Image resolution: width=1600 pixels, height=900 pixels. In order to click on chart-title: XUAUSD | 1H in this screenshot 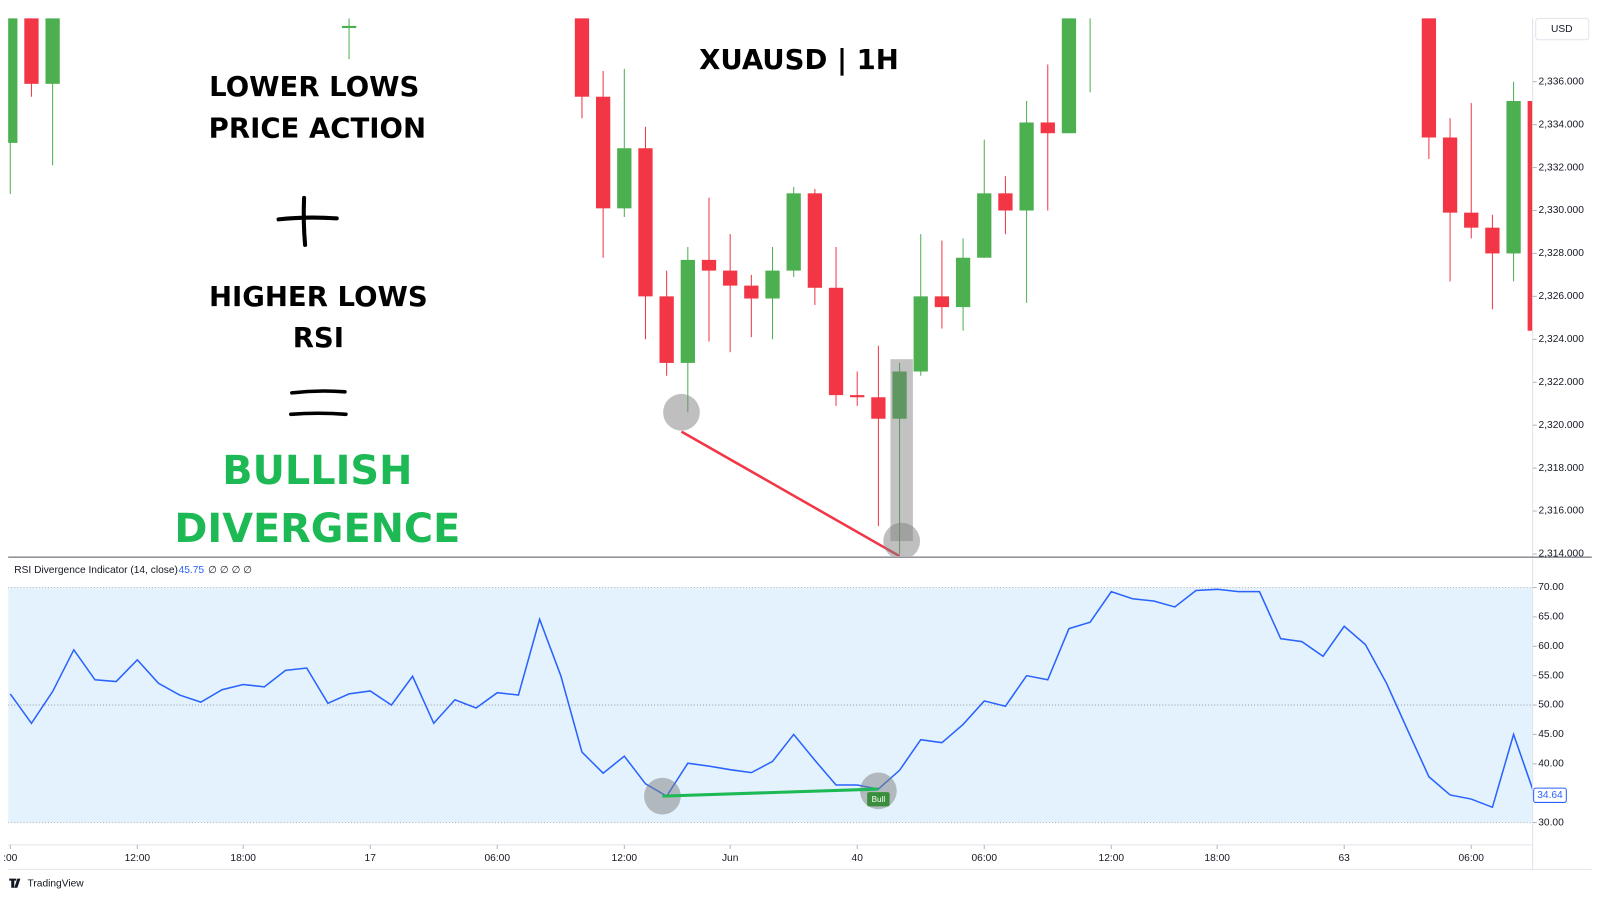, I will do `click(799, 60)`.